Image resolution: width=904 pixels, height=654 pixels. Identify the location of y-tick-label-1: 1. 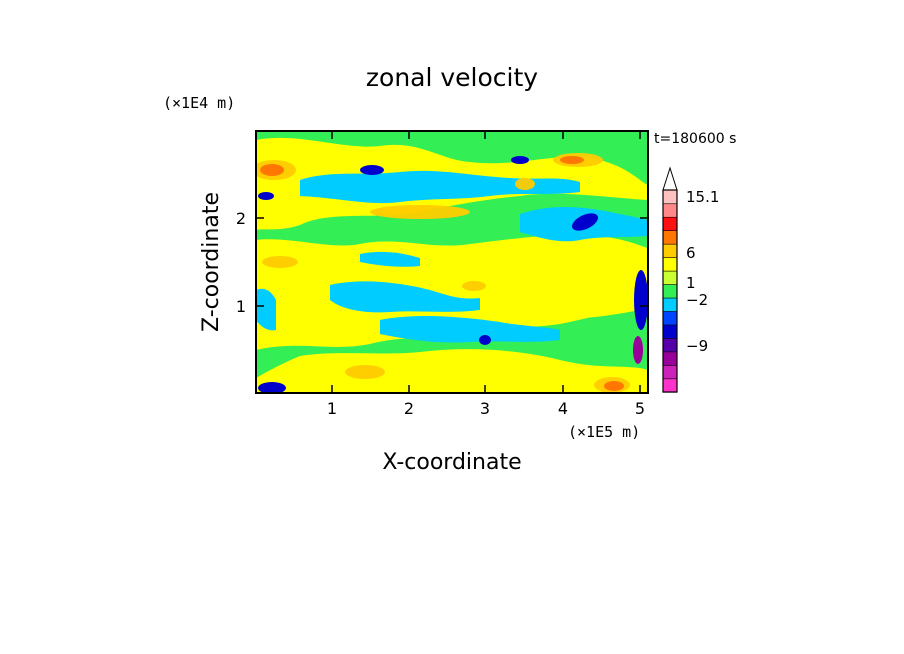
(241, 306).